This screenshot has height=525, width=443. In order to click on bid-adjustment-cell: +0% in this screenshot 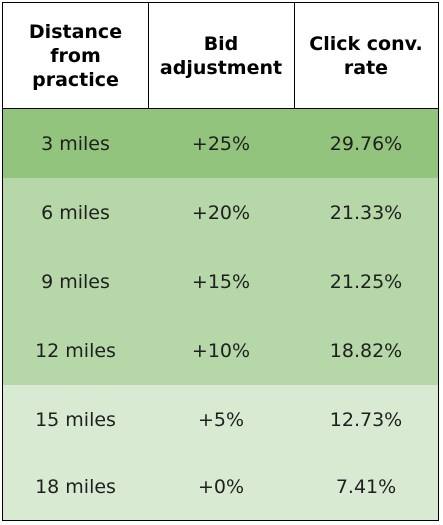, I will do `click(221, 487)`.